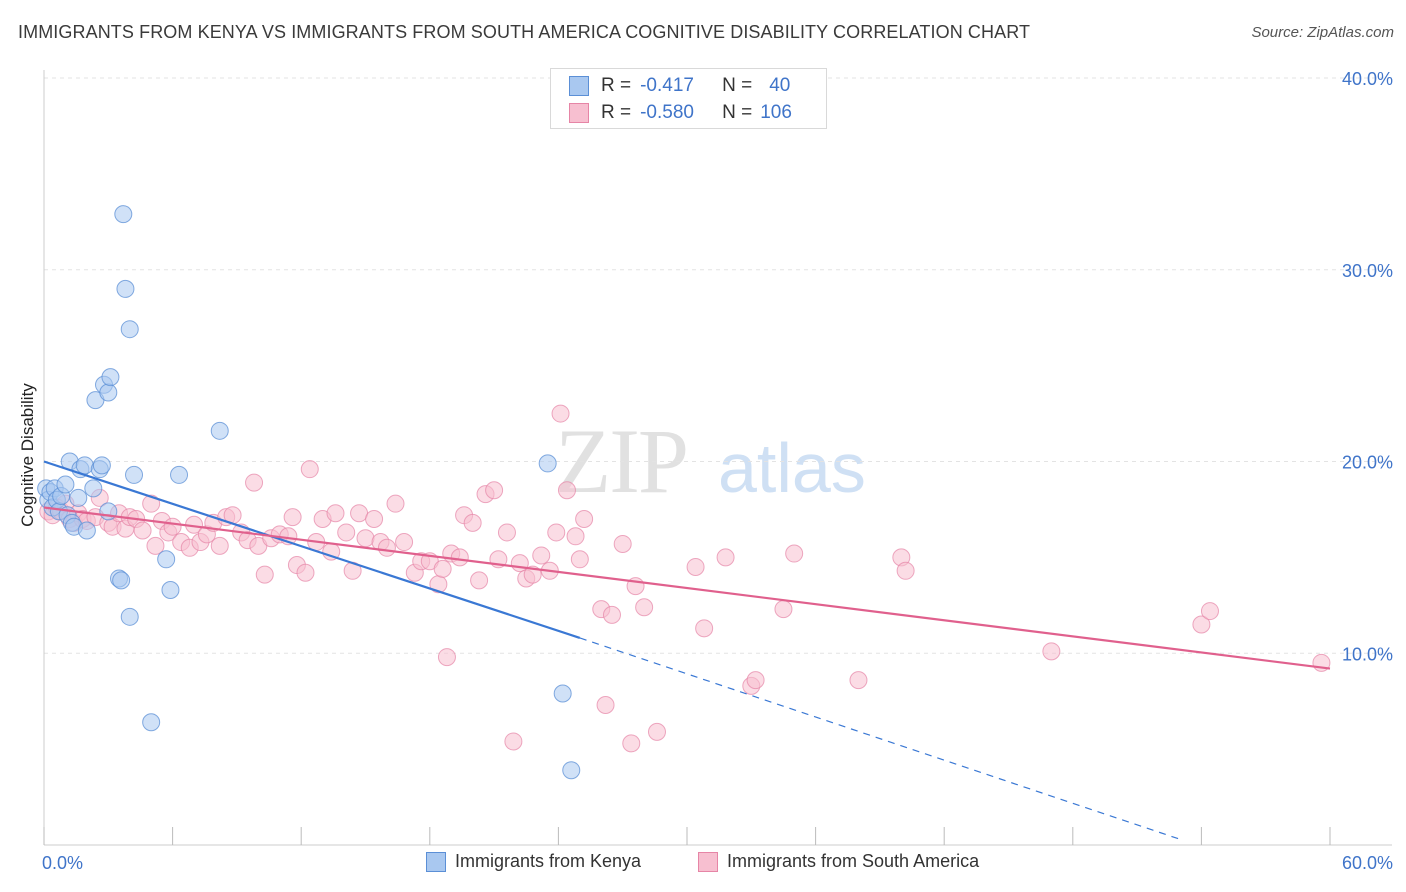  What do you see at coordinates (708, 861) in the screenshot?
I see `south-america-legend-swatch` at bounding box center [708, 861].